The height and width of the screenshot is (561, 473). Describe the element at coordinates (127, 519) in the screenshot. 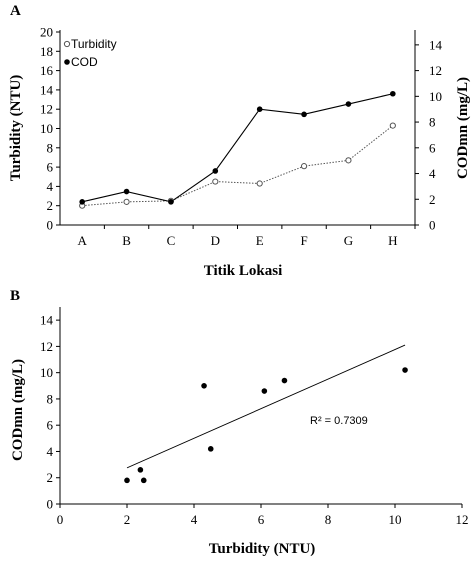

I see `chart-b-x-tick-label: 2` at that location.